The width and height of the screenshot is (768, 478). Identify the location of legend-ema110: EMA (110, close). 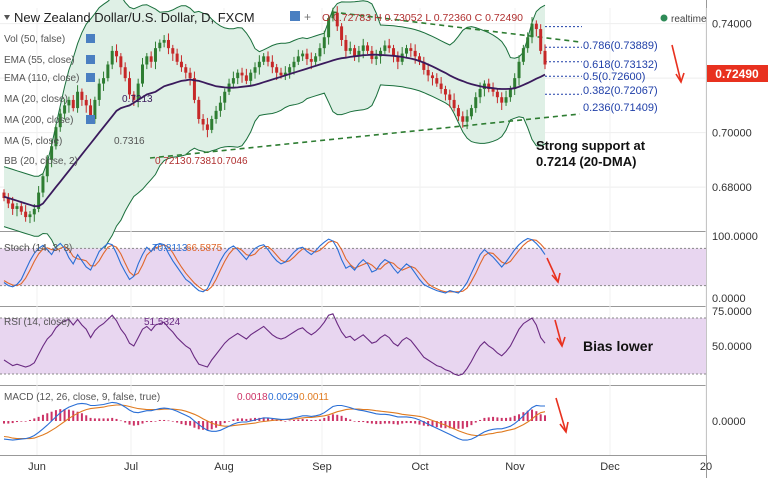
(49, 78).